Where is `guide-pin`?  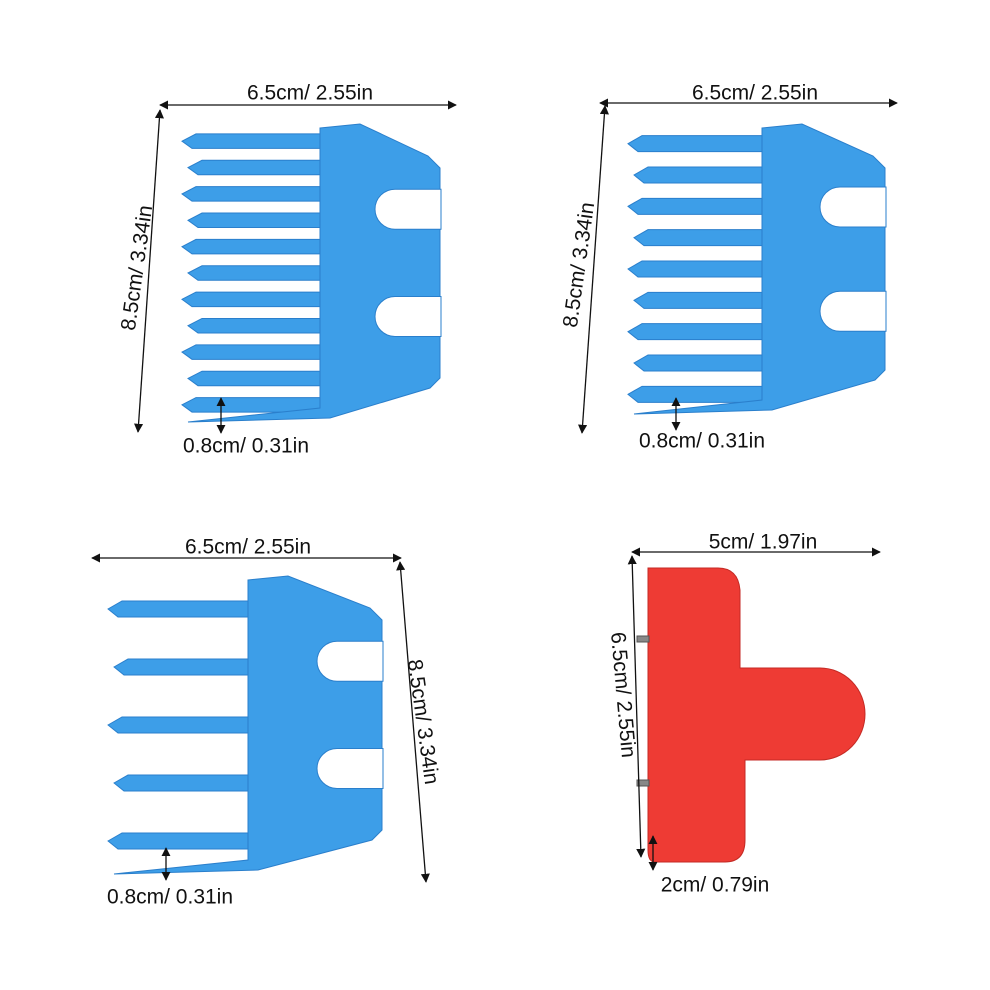
guide-pin is located at coordinates (643, 639).